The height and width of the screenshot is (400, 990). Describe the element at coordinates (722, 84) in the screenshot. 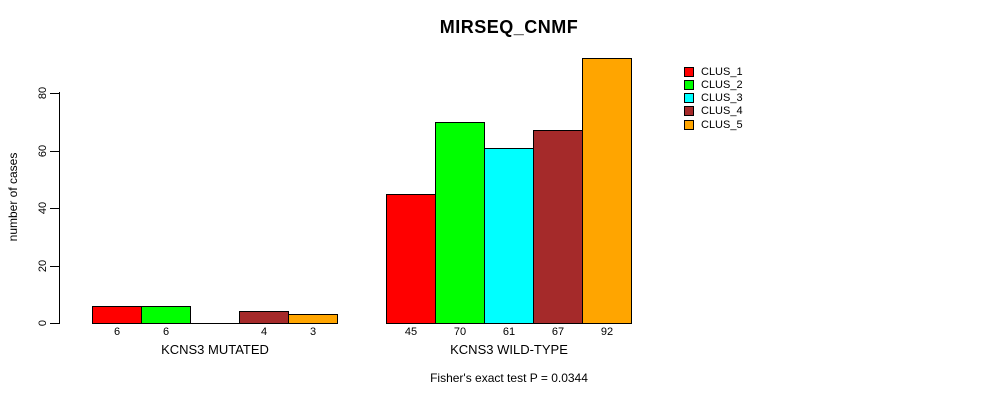

I see `legend-label: CLUS_2` at that location.